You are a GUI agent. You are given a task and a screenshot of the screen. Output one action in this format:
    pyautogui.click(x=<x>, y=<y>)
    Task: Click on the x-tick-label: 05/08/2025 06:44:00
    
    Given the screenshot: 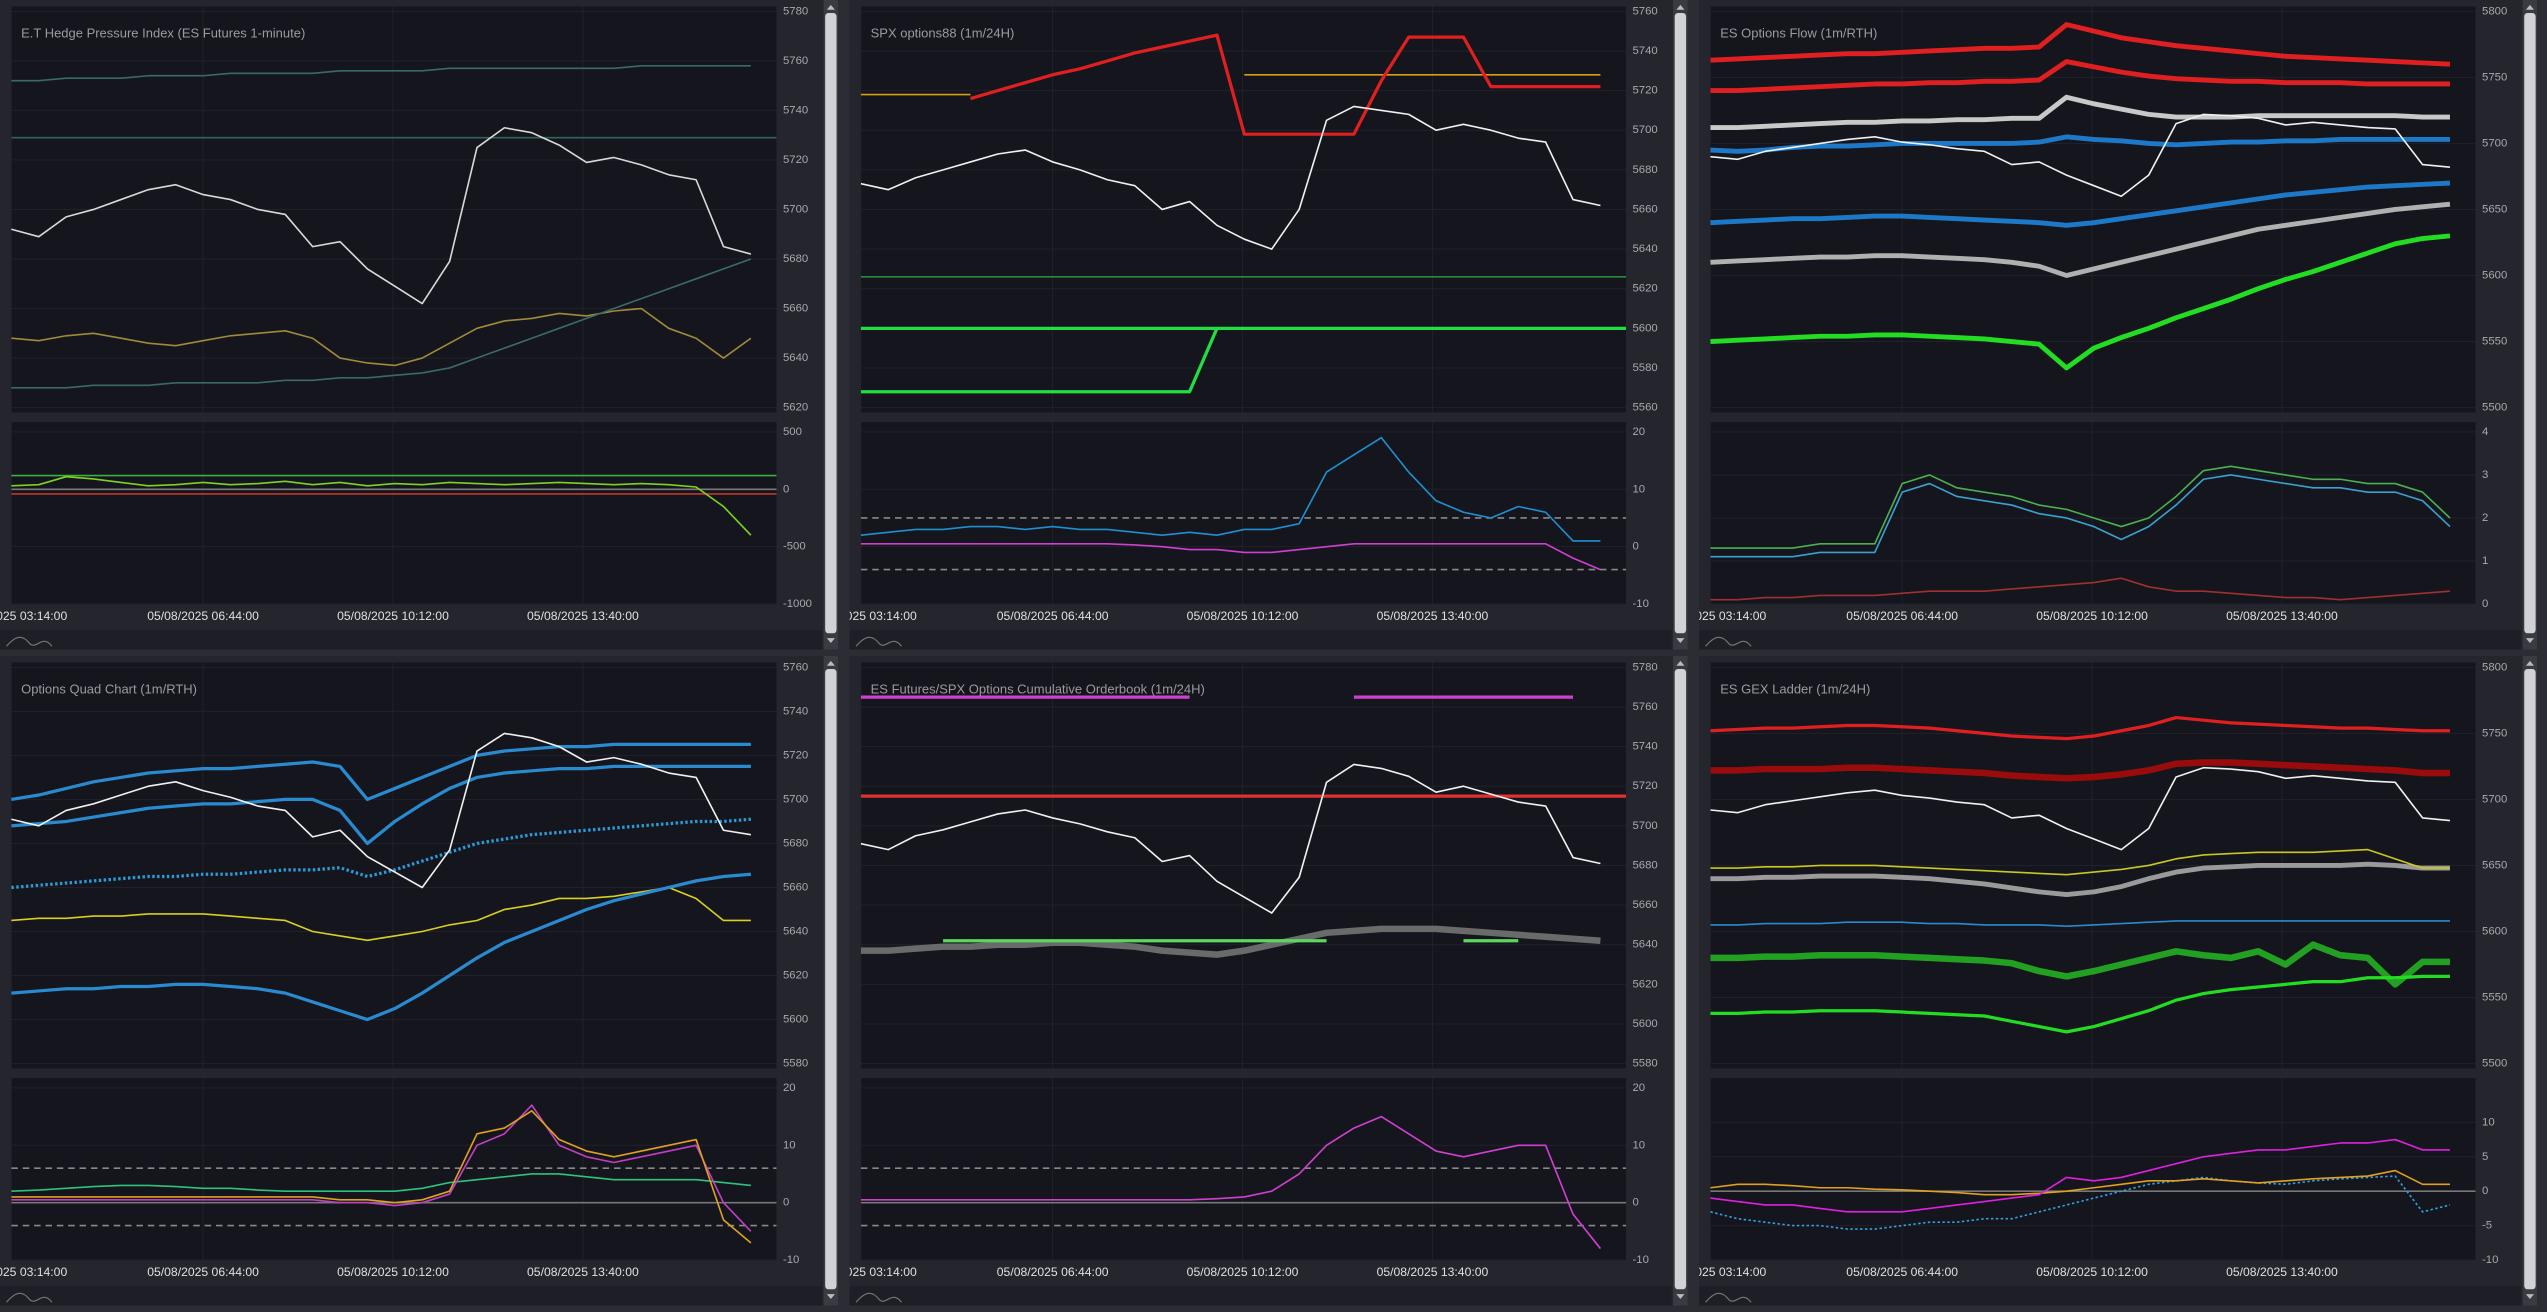 What is the action you would take?
    pyautogui.click(x=203, y=616)
    